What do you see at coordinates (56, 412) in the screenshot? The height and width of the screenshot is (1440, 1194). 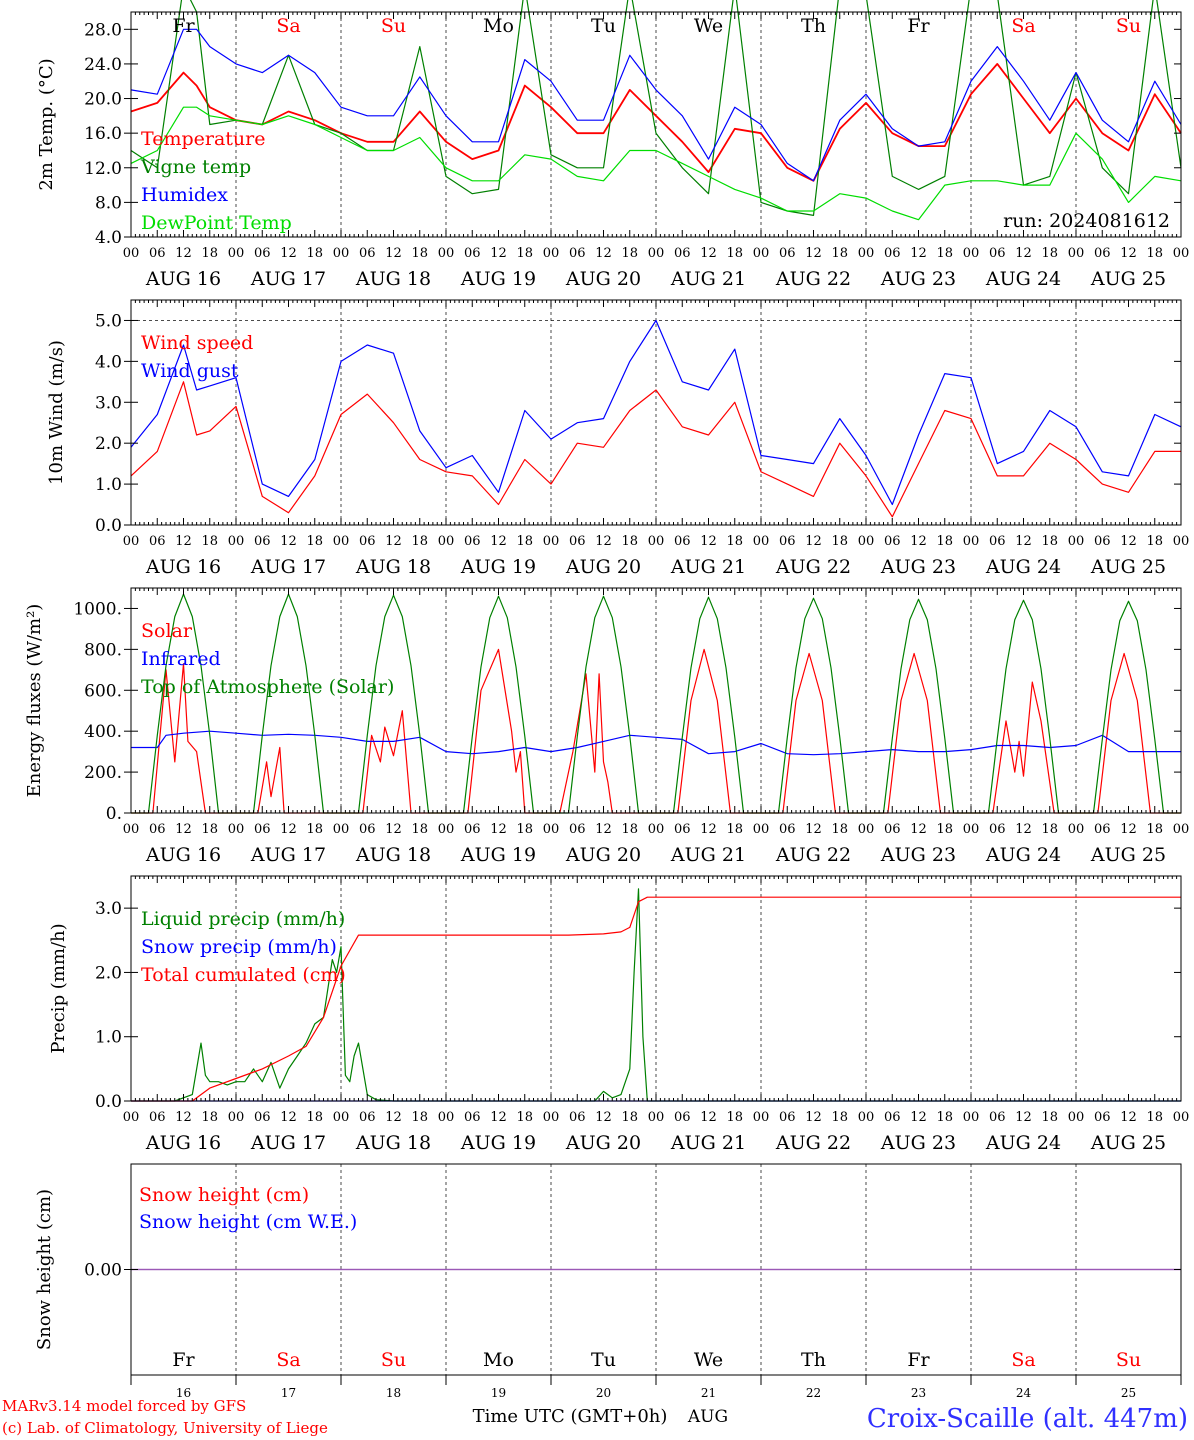 I see `y-axis-label: 10m Wind (m/s)` at bounding box center [56, 412].